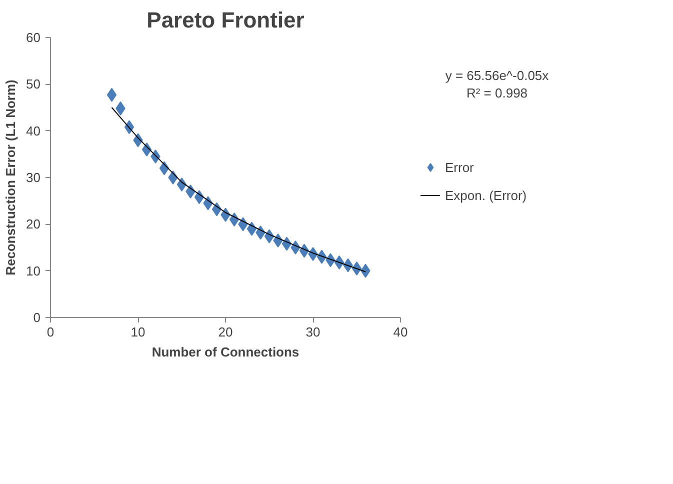 This screenshot has height=484, width=673. Describe the element at coordinates (33, 37) in the screenshot. I see `y-tick-label: 60` at that location.